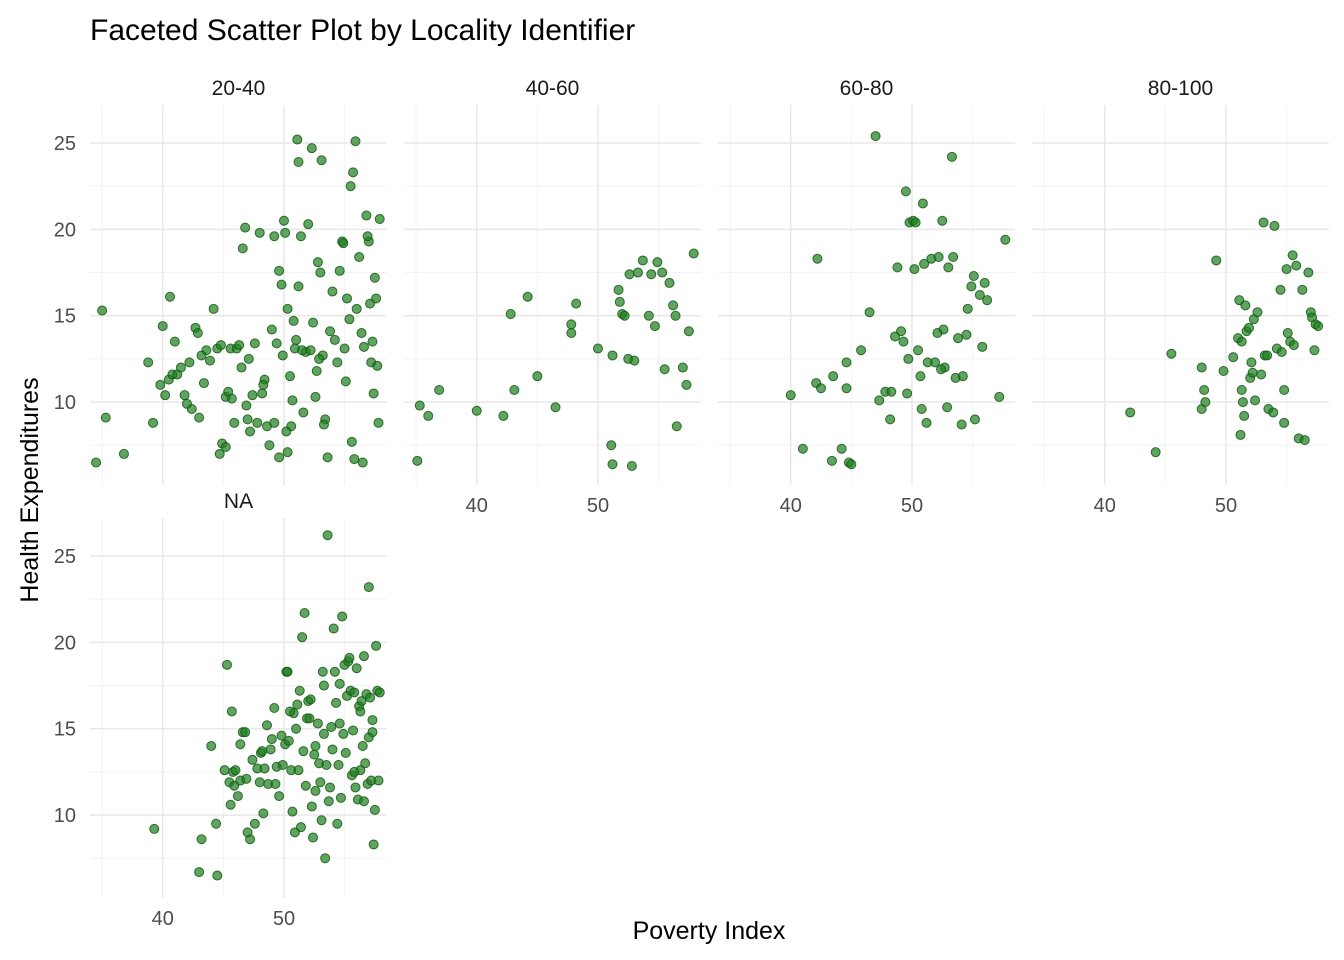 The height and width of the screenshot is (960, 1344). I want to click on x-tick-label: 50, so click(912, 506).